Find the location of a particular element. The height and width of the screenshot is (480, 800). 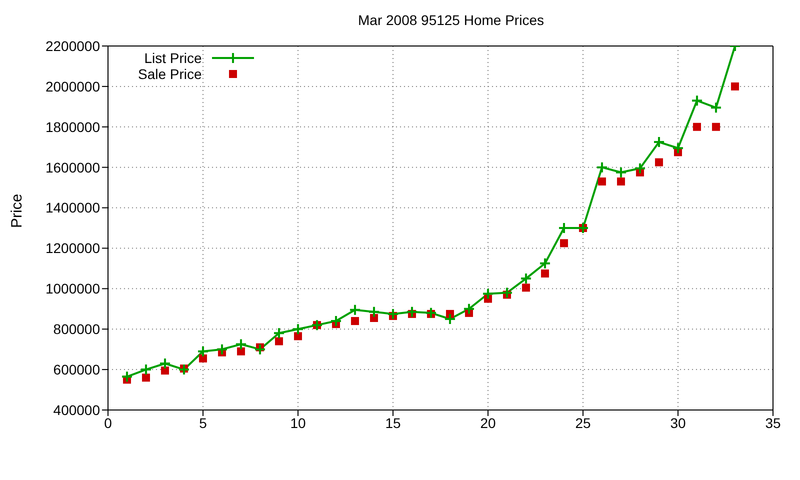

y-tick-label: 2000000 is located at coordinates (72, 86).